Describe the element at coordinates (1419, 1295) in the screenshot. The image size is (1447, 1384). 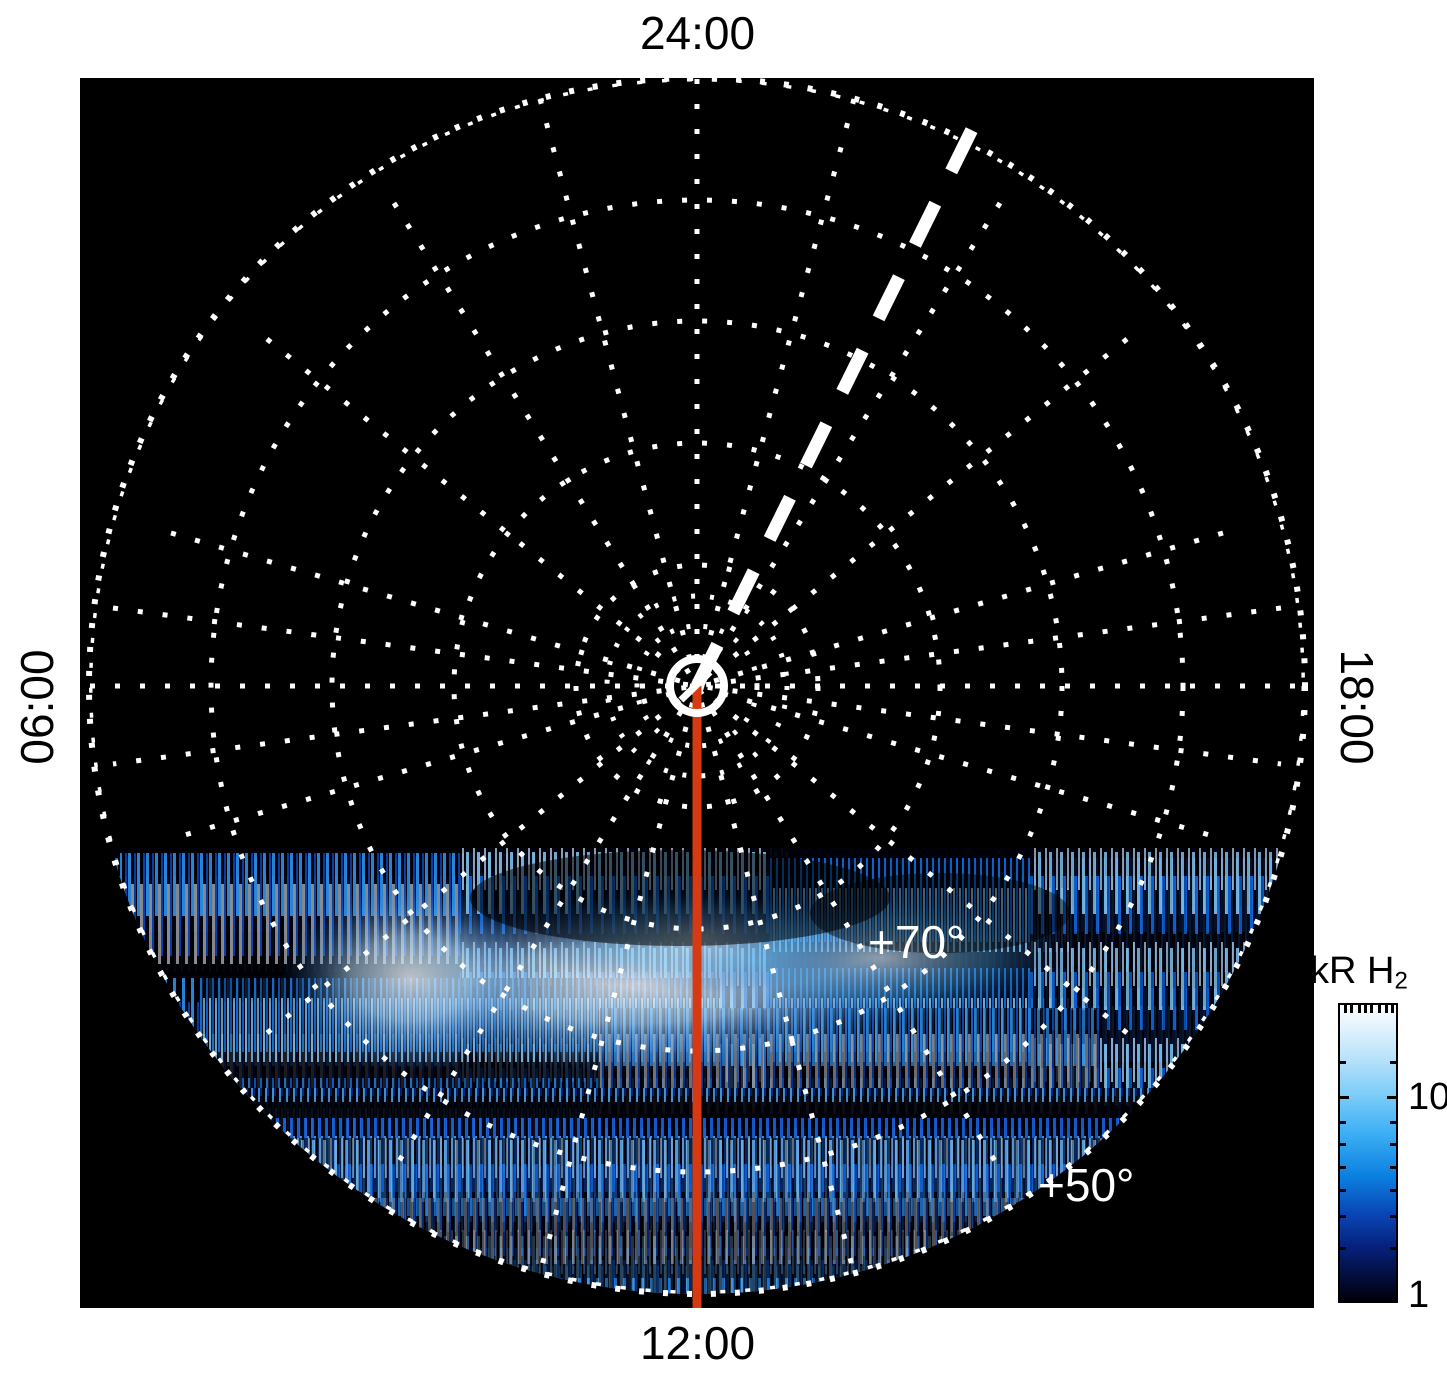
I see `colorbar-tick-label-1: 1` at that location.